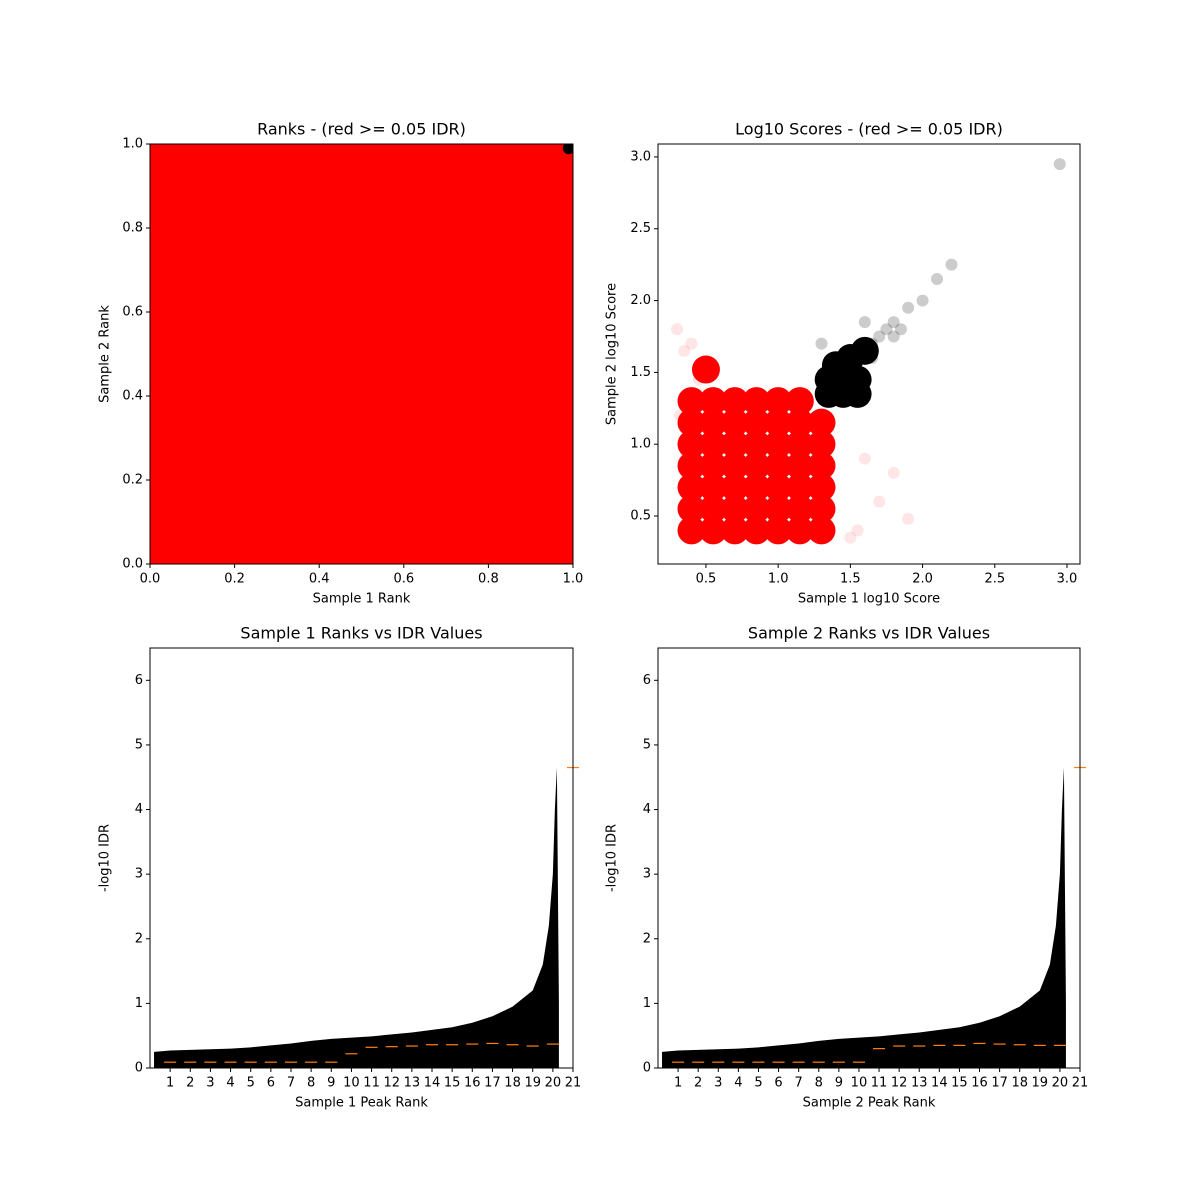 This screenshot has width=1200, height=1200. Describe the element at coordinates (778, 1083) in the screenshot. I see `x-tick-label: 6` at that location.